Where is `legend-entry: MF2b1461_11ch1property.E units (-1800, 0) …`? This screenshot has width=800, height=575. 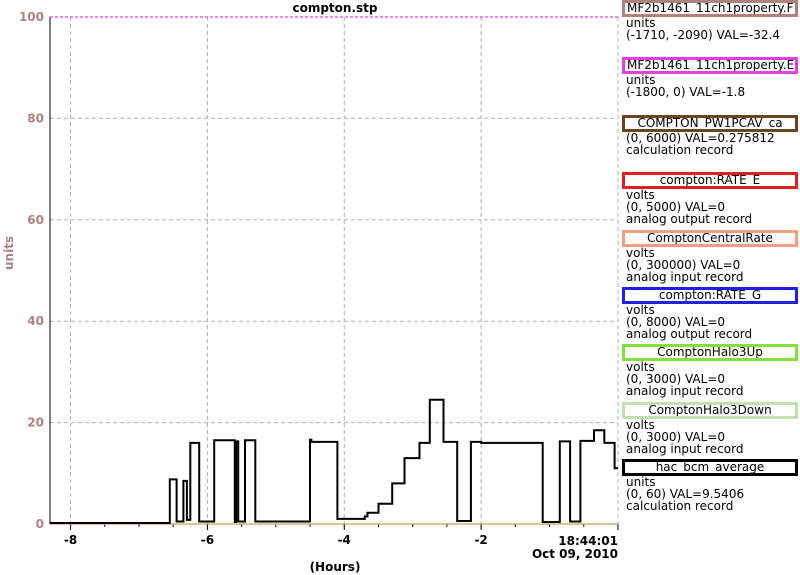
legend-entry: MF2b1461_11ch1property.E units (-1800, 0) … is located at coordinates (711, 85).